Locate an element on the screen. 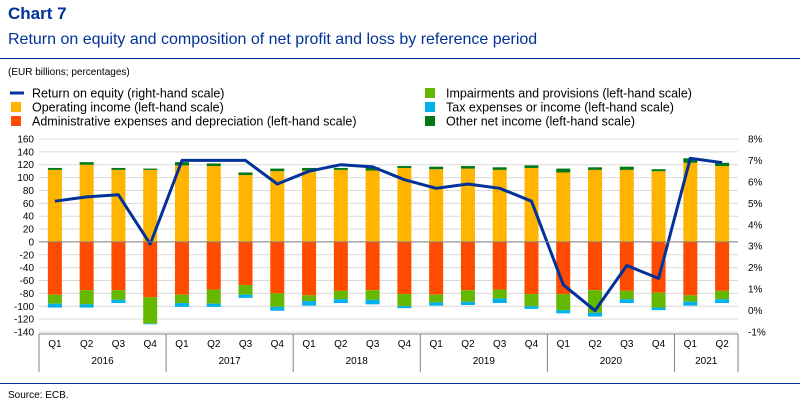 The height and width of the screenshot is (410, 800). chart-number: Chart 7 is located at coordinates (37, 13).